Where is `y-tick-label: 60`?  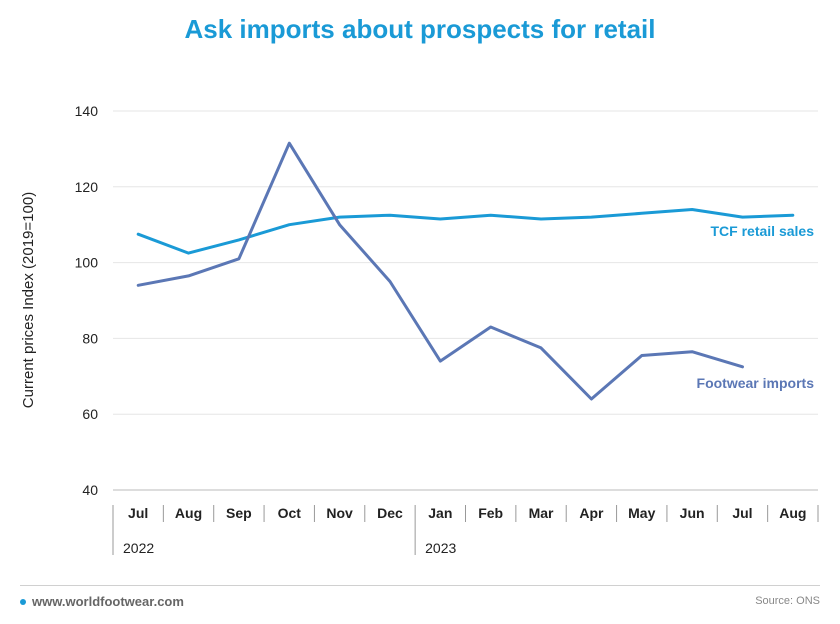
y-tick-label: 60 is located at coordinates (90, 414).